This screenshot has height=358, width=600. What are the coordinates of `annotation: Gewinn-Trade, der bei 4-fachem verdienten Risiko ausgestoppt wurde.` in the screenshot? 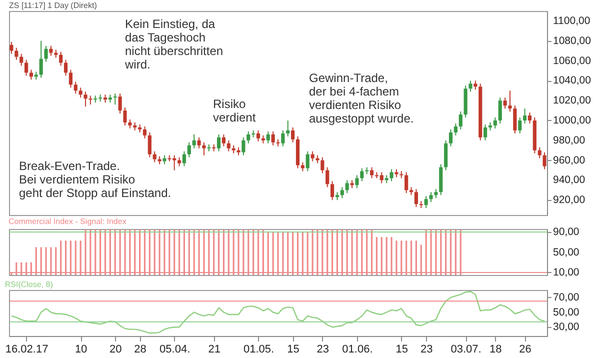 It's located at (361, 98).